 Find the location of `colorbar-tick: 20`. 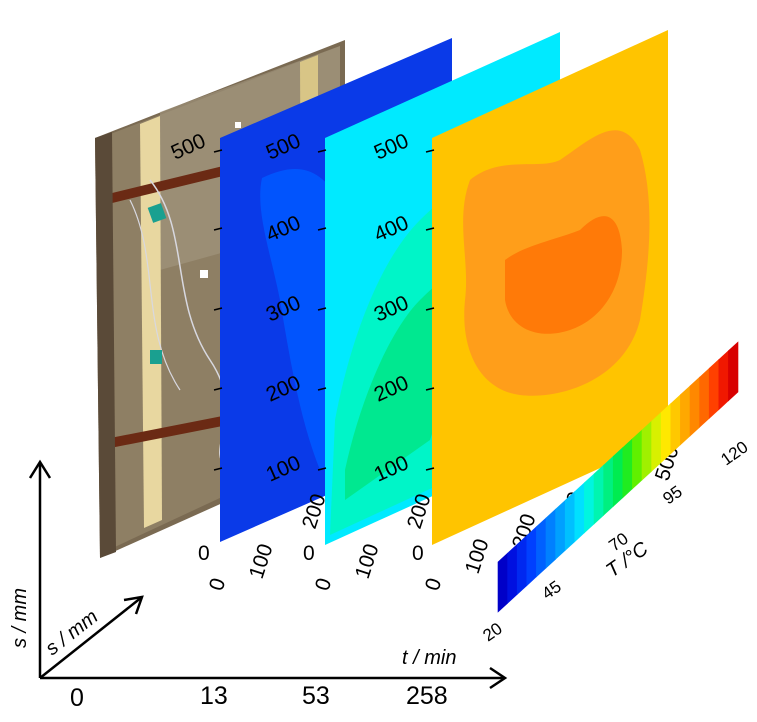

colorbar-tick: 20 is located at coordinates (492, 632).